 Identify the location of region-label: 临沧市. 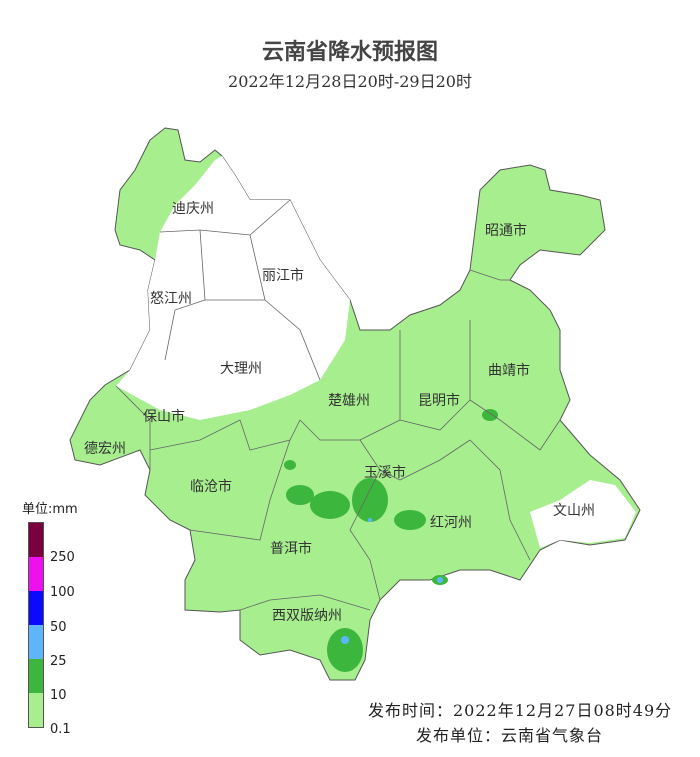
(211, 487).